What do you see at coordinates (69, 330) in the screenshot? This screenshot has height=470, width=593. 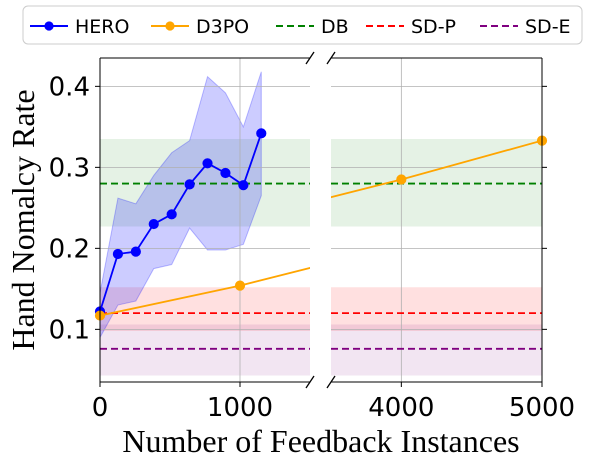 I see `y-tick-label: 0.1` at bounding box center [69, 330].